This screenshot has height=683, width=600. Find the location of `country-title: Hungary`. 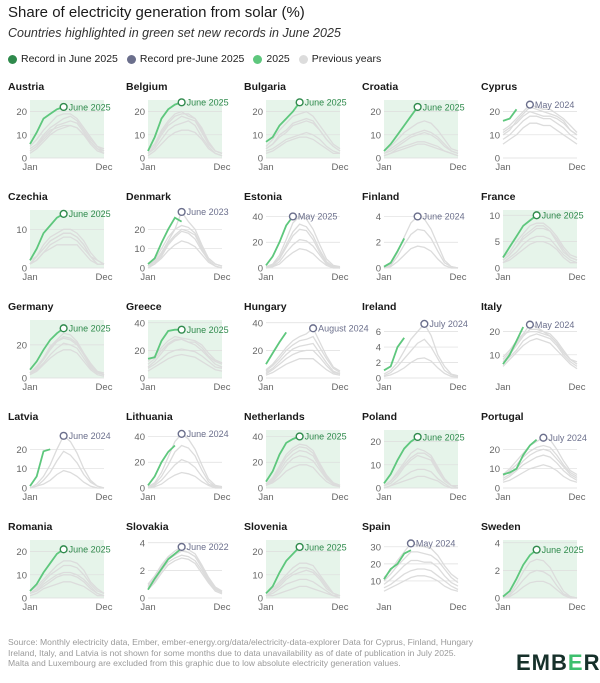

country-title: Hungary is located at coordinates (265, 307).